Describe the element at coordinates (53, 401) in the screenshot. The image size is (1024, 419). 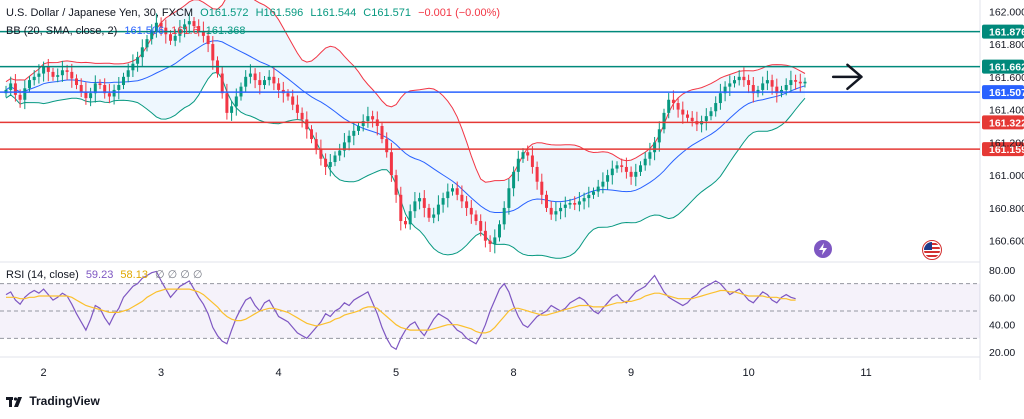
I see `footer-brand: TradingView` at that location.